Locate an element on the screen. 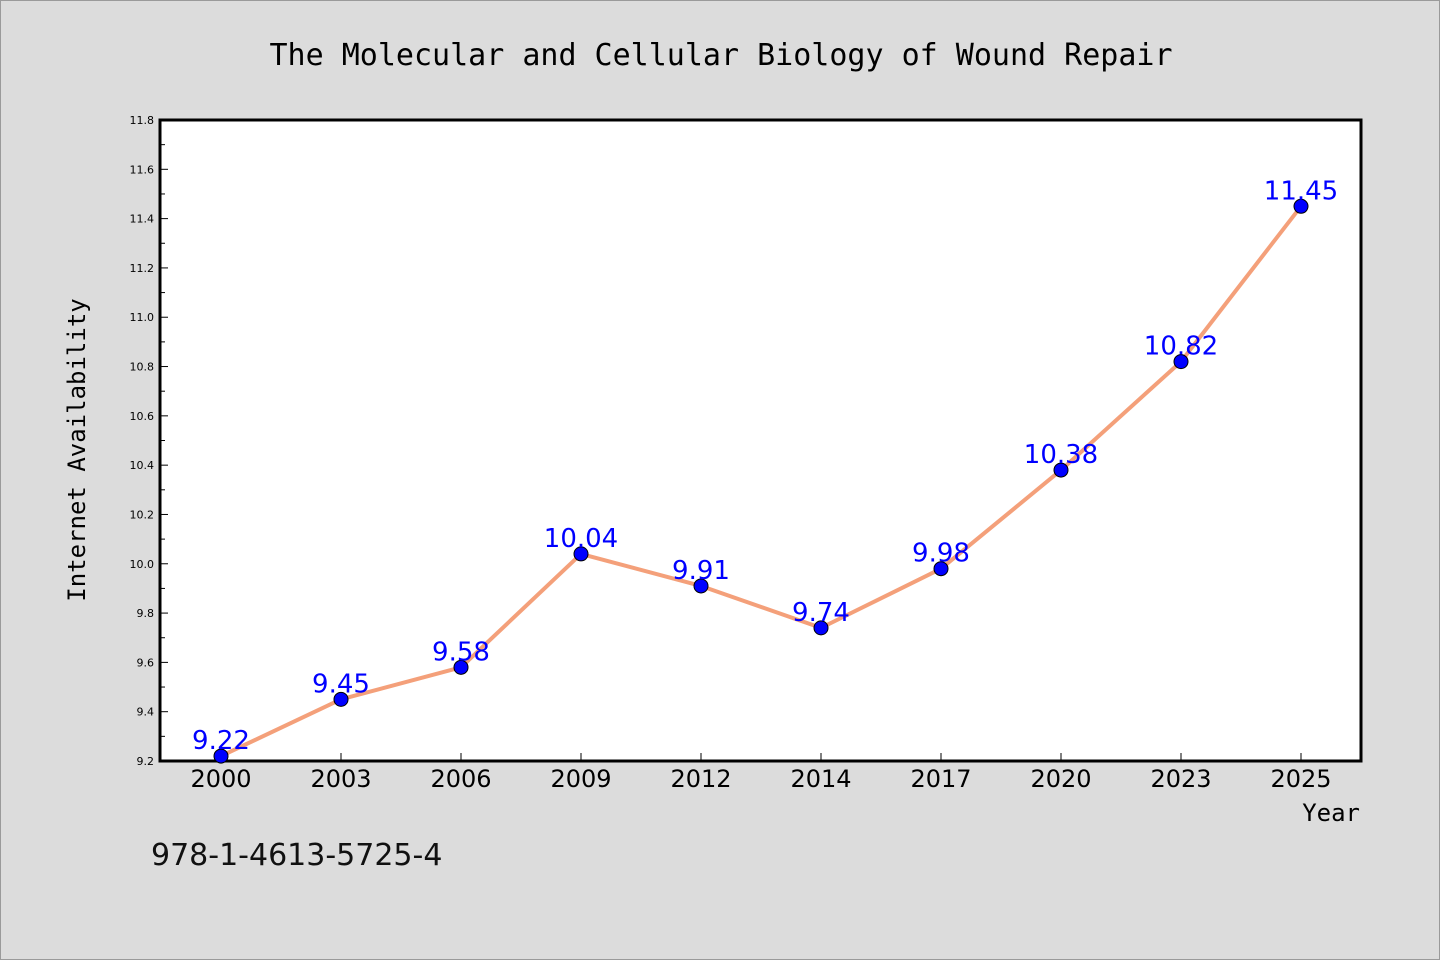  x-tick-label: 2012 is located at coordinates (700, 779).